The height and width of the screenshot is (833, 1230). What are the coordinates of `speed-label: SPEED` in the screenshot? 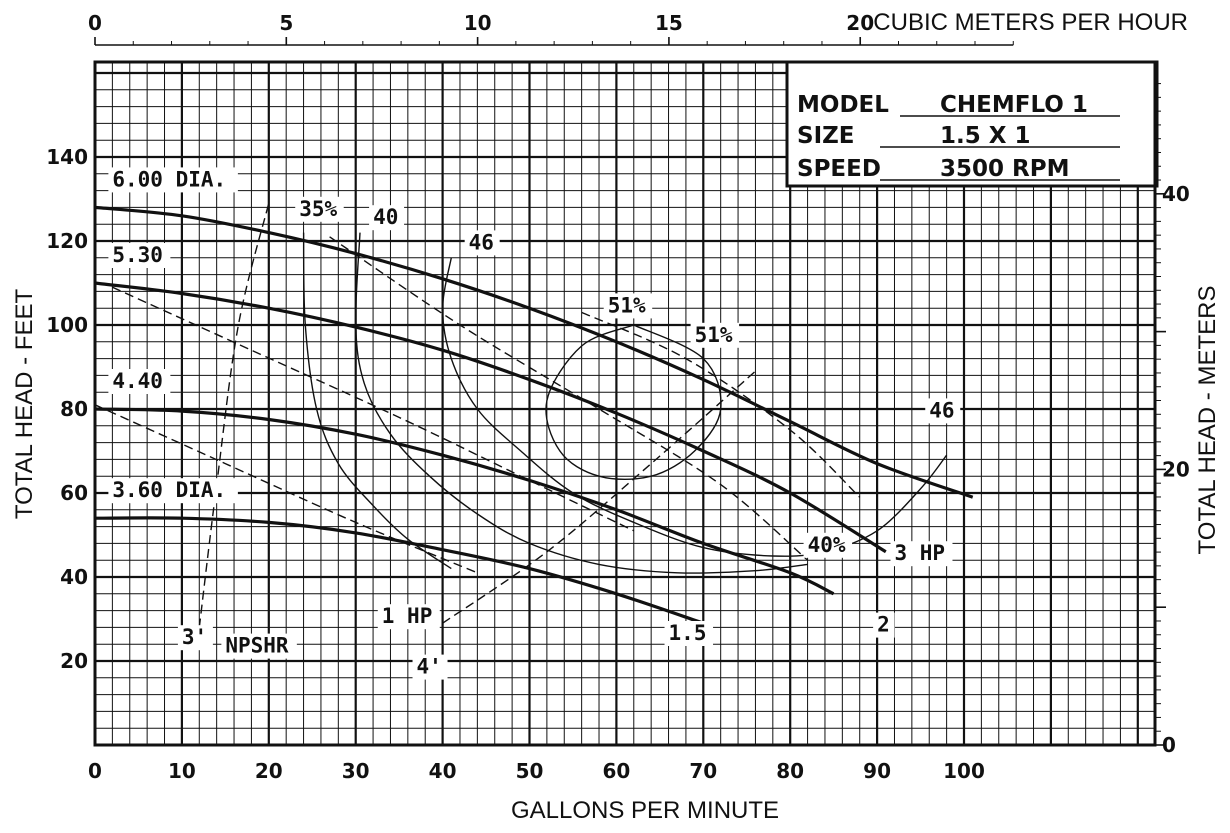 It's located at (839, 169).